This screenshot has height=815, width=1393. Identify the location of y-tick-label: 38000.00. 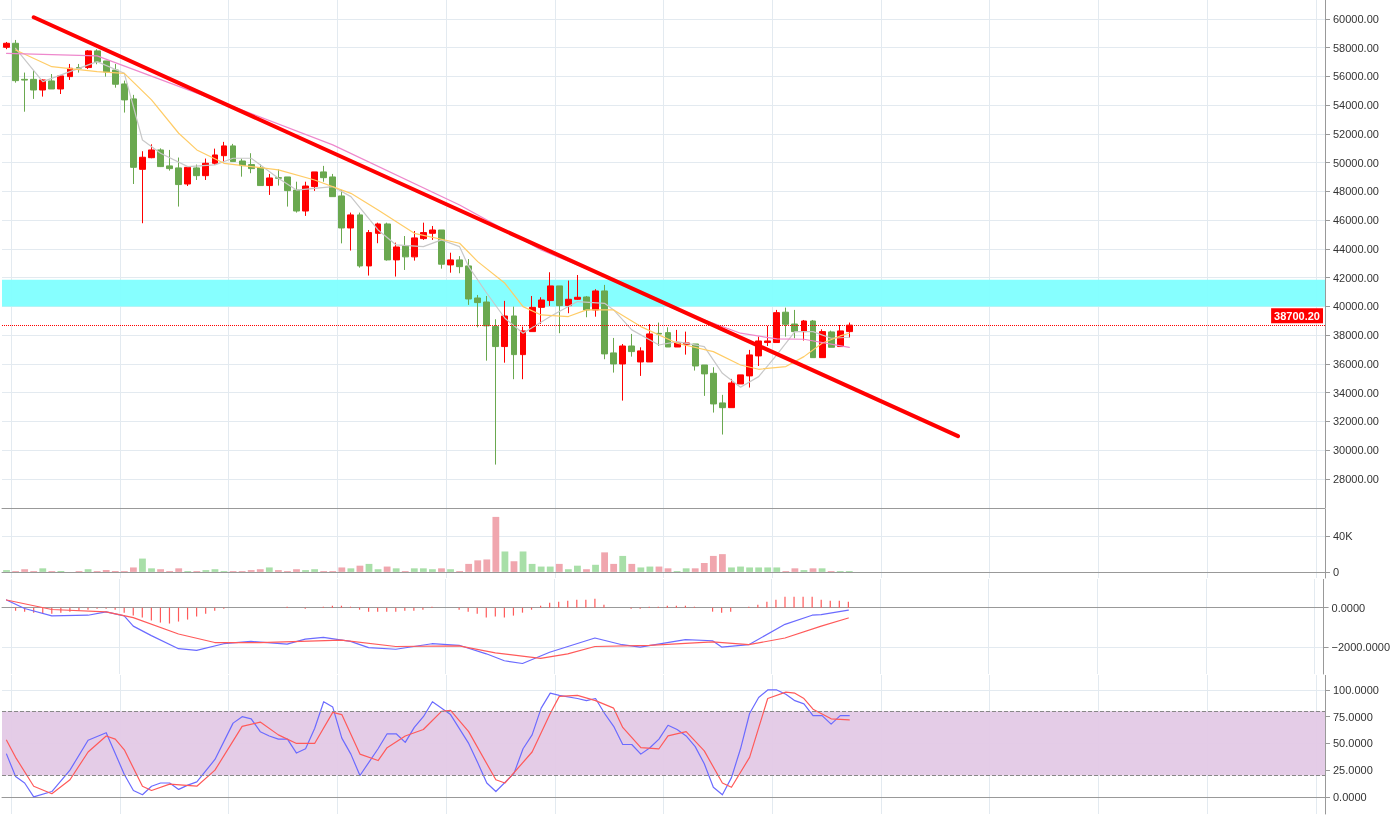
(1356, 335).